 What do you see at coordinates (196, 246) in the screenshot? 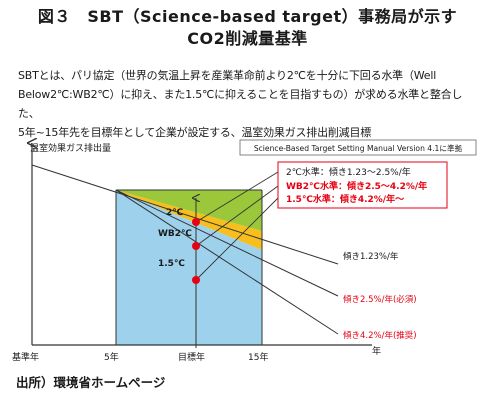
I see `marker-wb2c` at bounding box center [196, 246].